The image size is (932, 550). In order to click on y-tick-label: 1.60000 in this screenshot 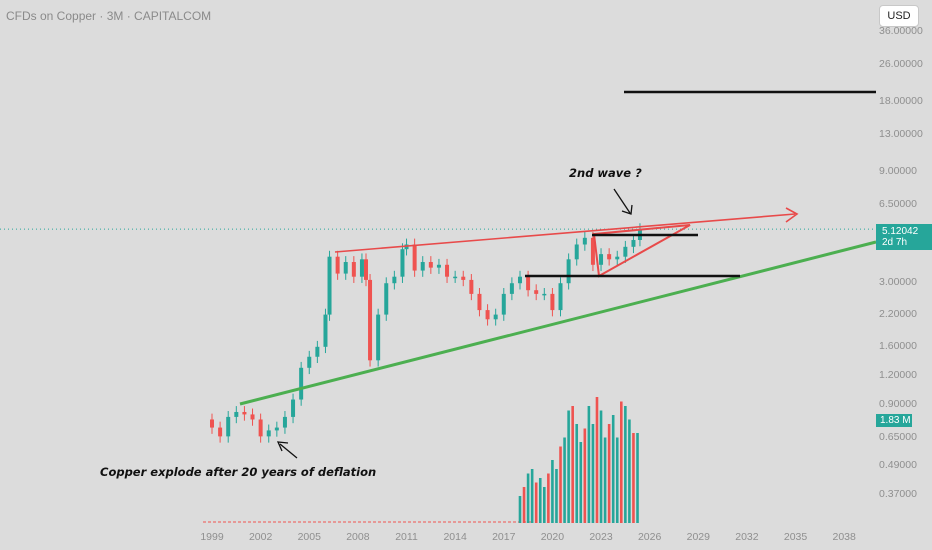, I will do `click(898, 345)`.